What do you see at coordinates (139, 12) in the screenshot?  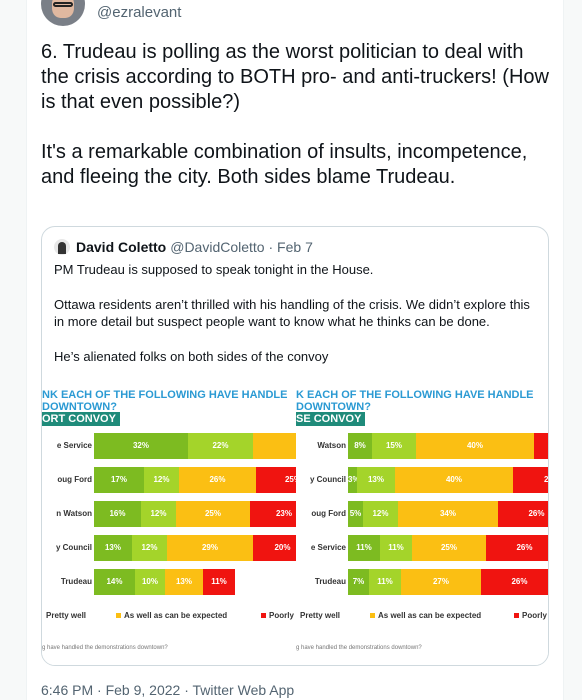 I see `author-handle: @ezralevant` at bounding box center [139, 12].